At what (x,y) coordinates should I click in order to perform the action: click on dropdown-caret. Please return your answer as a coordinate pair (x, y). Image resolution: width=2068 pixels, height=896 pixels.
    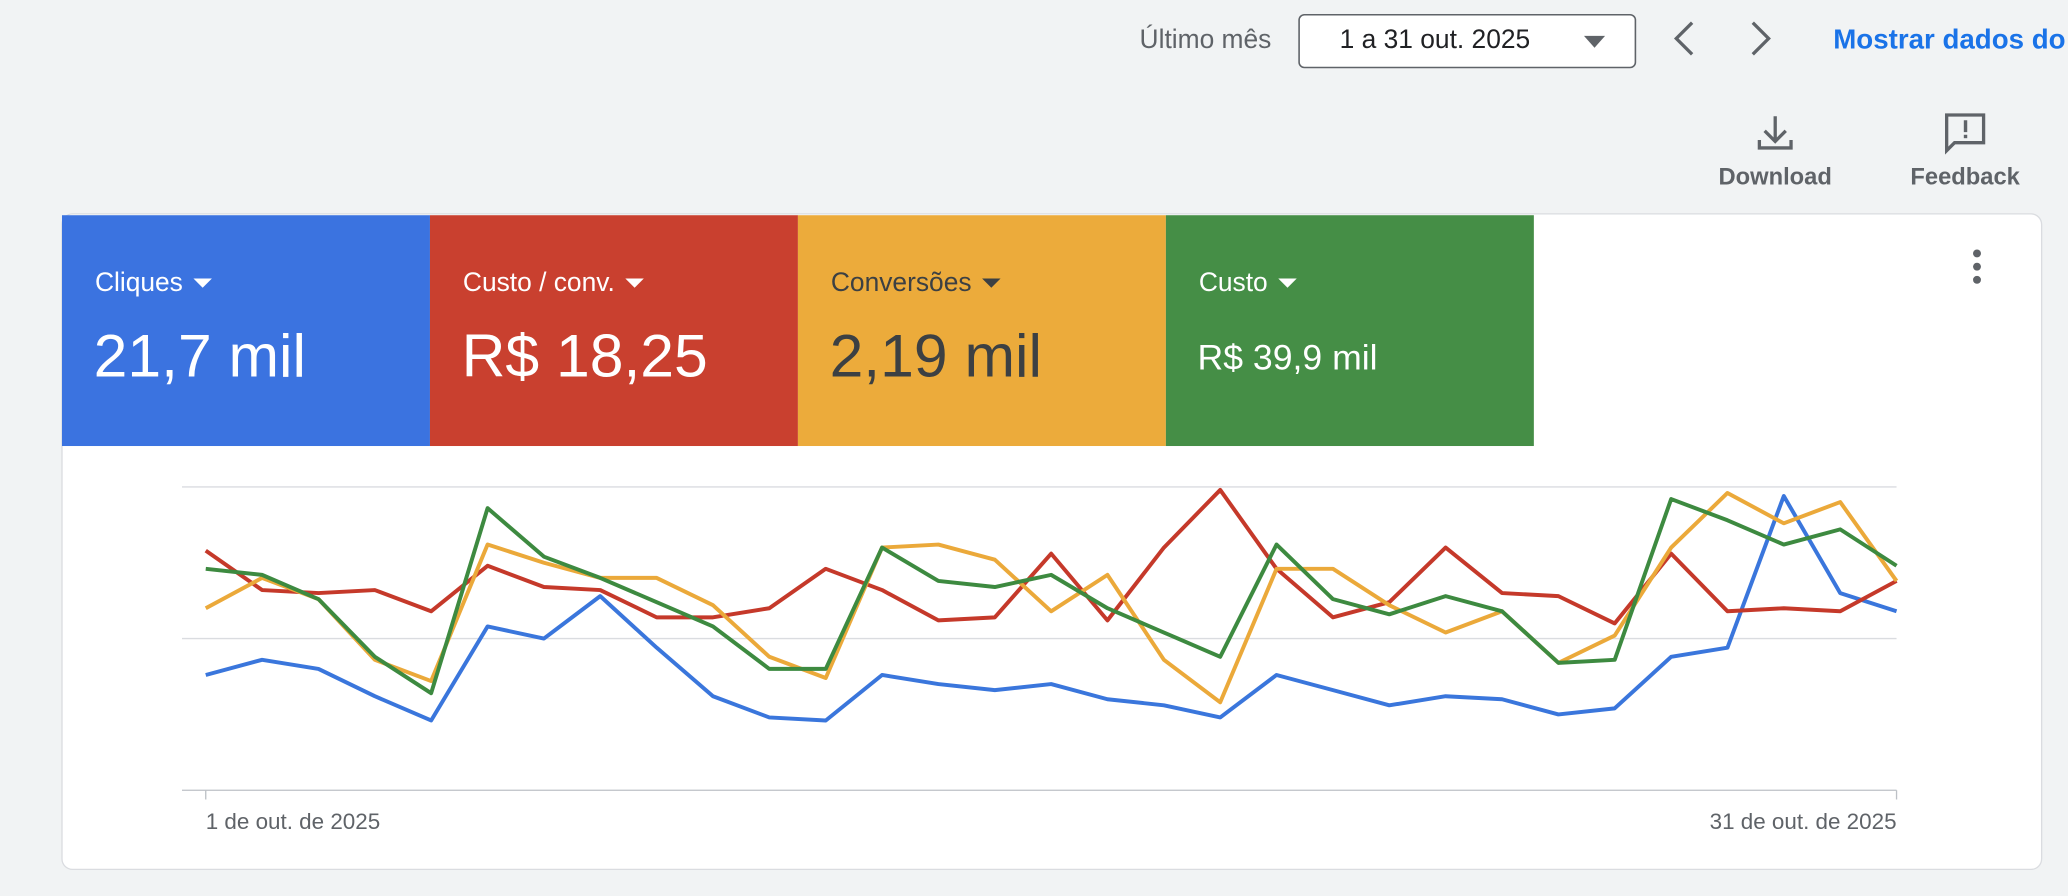
    Looking at the image, I should click on (1594, 41).